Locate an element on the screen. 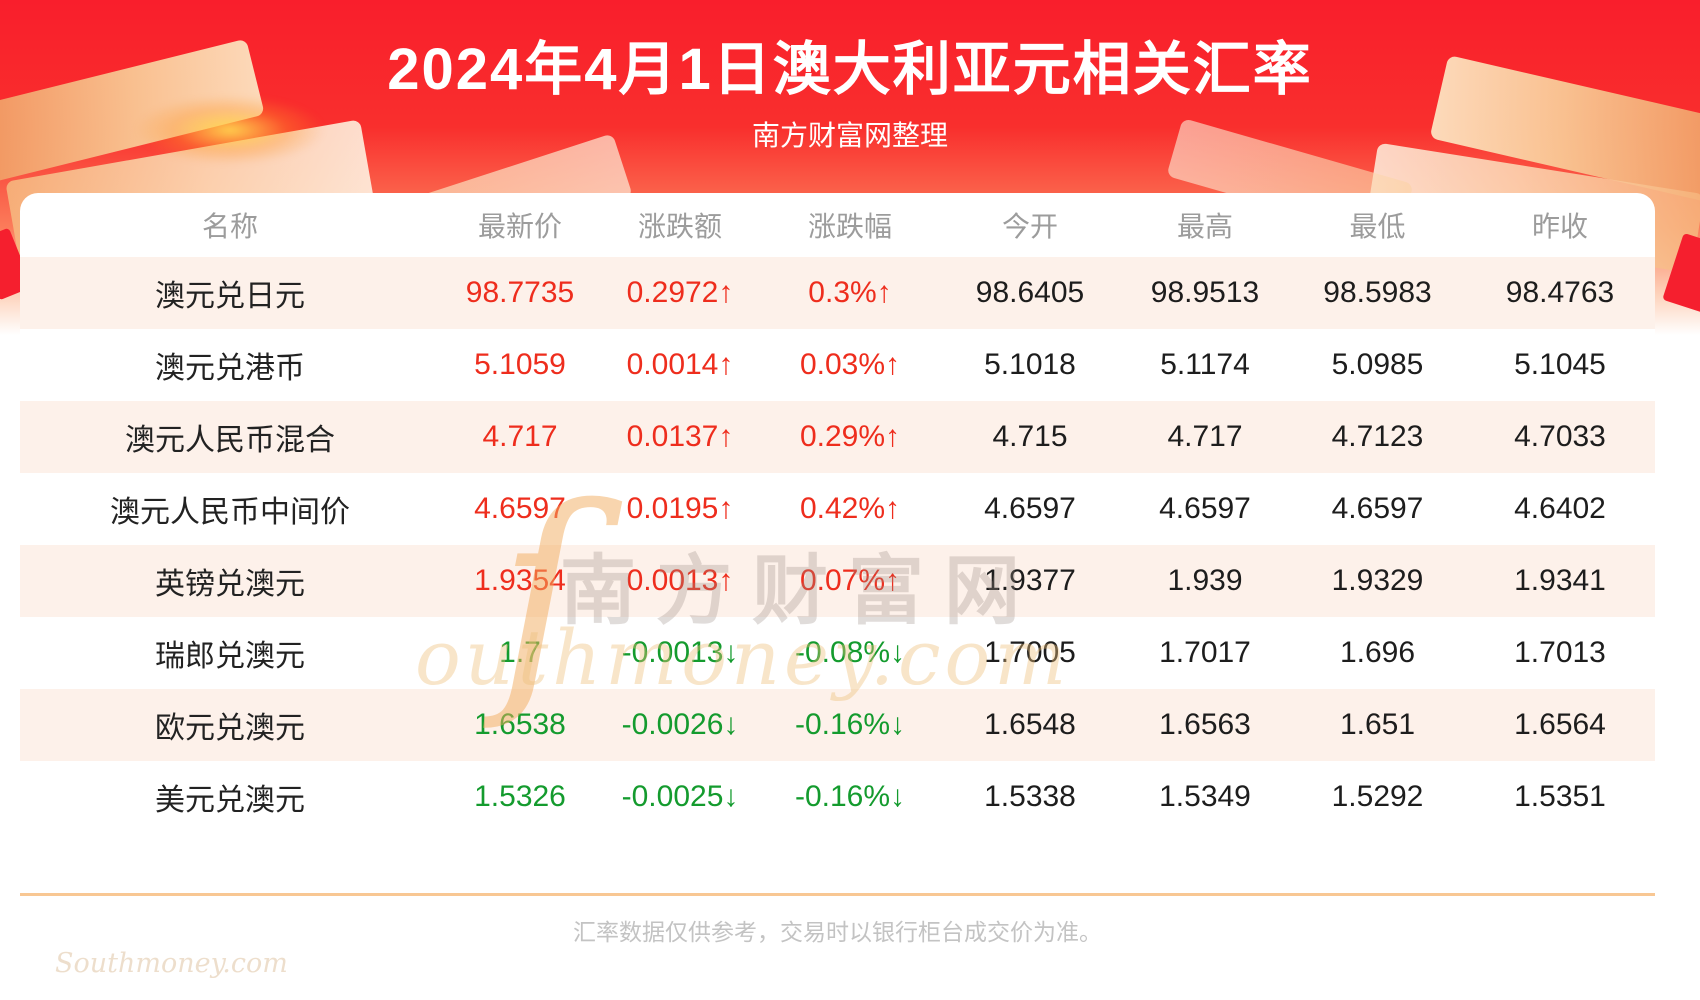  cell-change: 0.0013↑ is located at coordinates (680, 580).